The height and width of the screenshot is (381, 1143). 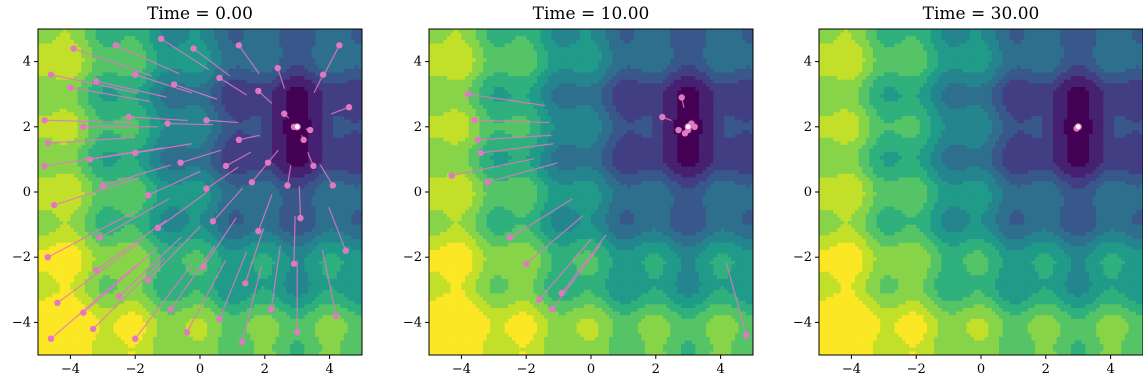 I want to click on y-tick-label: −2, so click(x=21, y=257).